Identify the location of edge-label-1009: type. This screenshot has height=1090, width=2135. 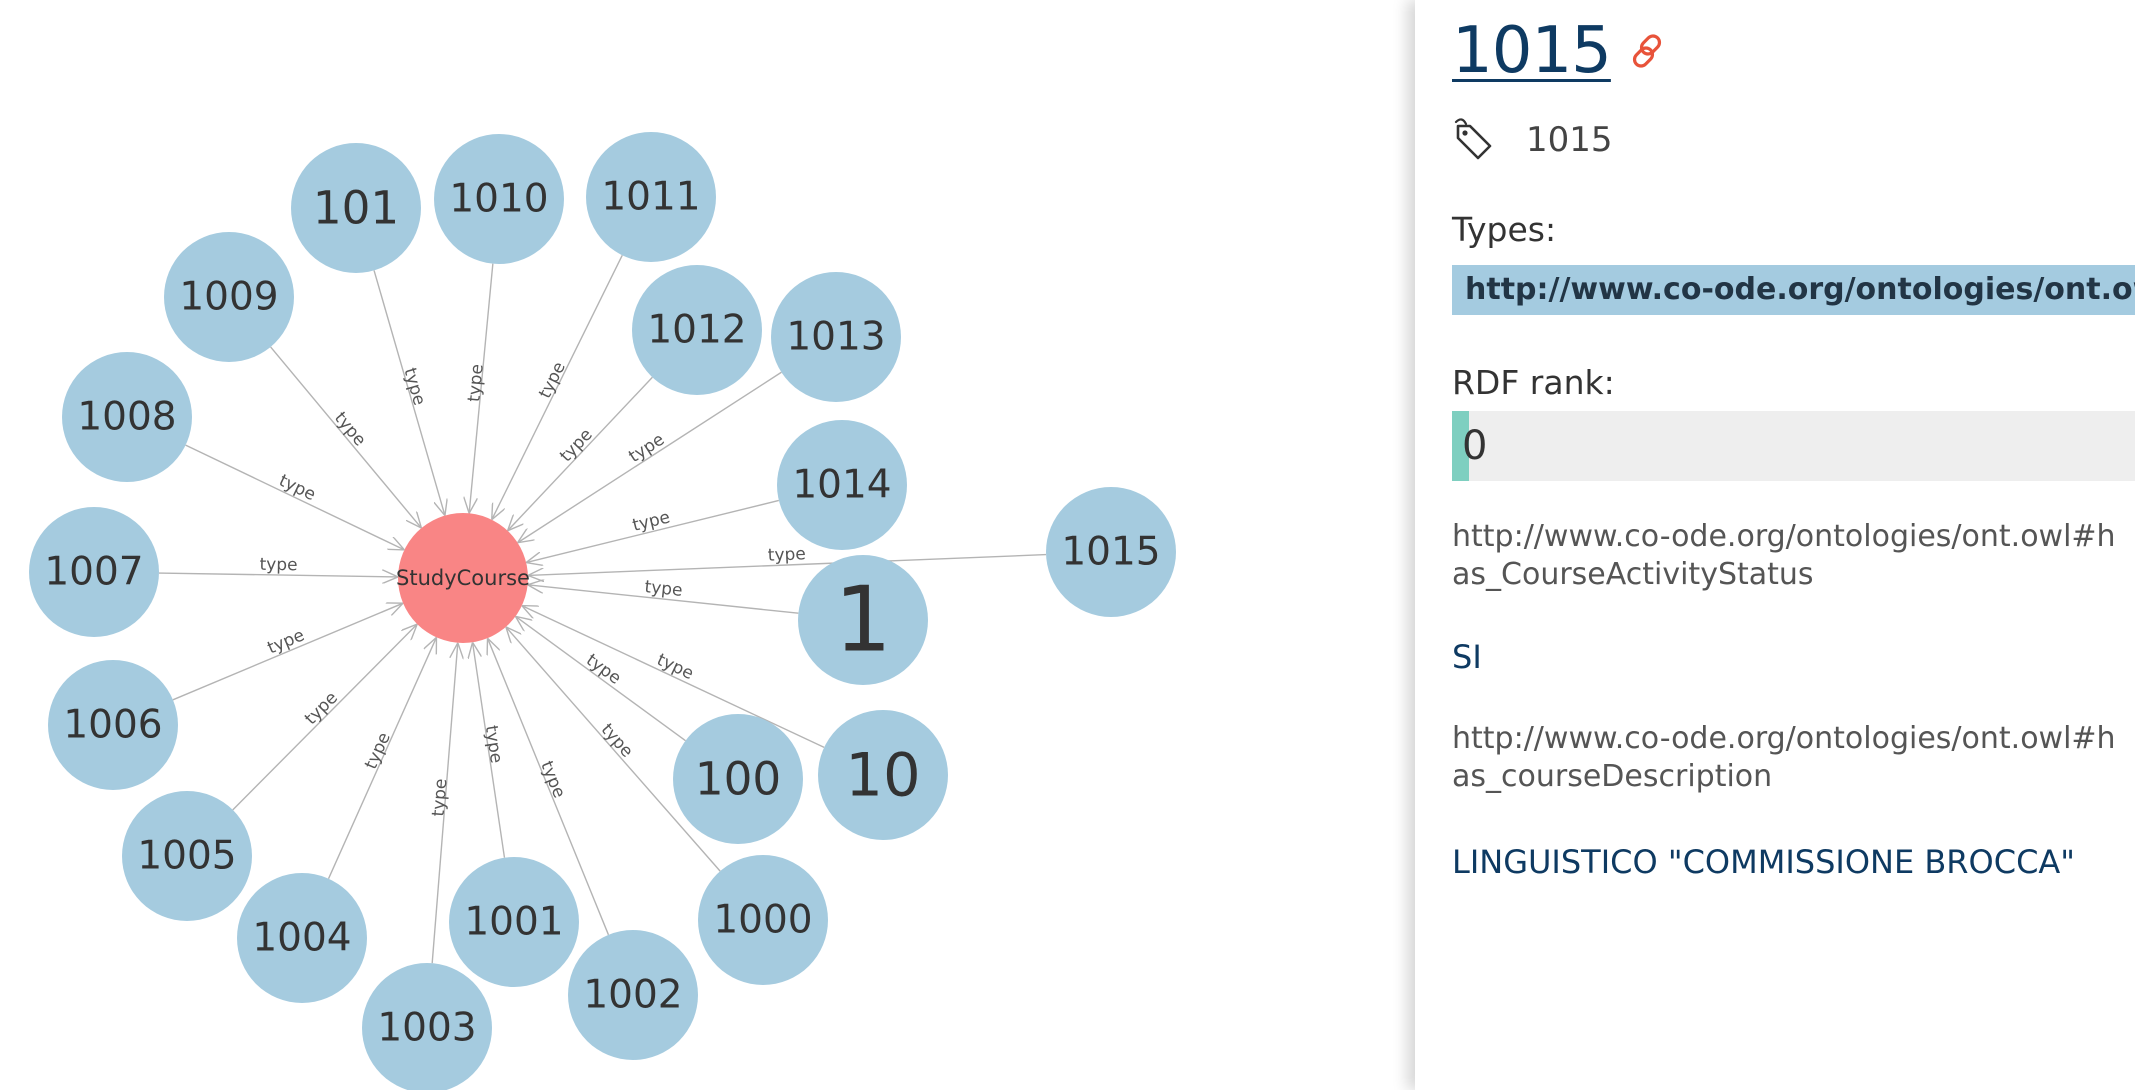
(350, 429).